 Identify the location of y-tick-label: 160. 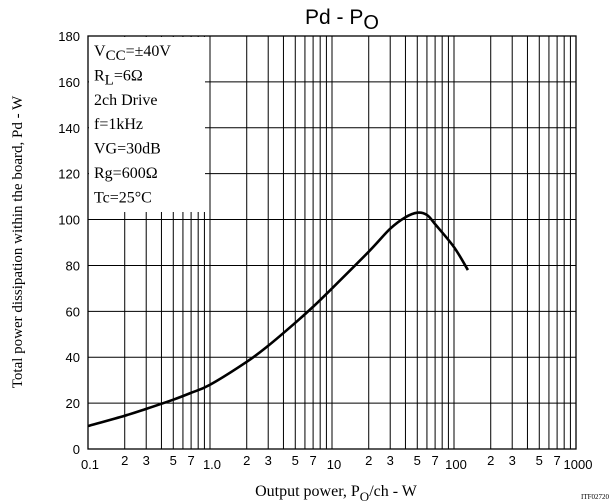
(69, 82).